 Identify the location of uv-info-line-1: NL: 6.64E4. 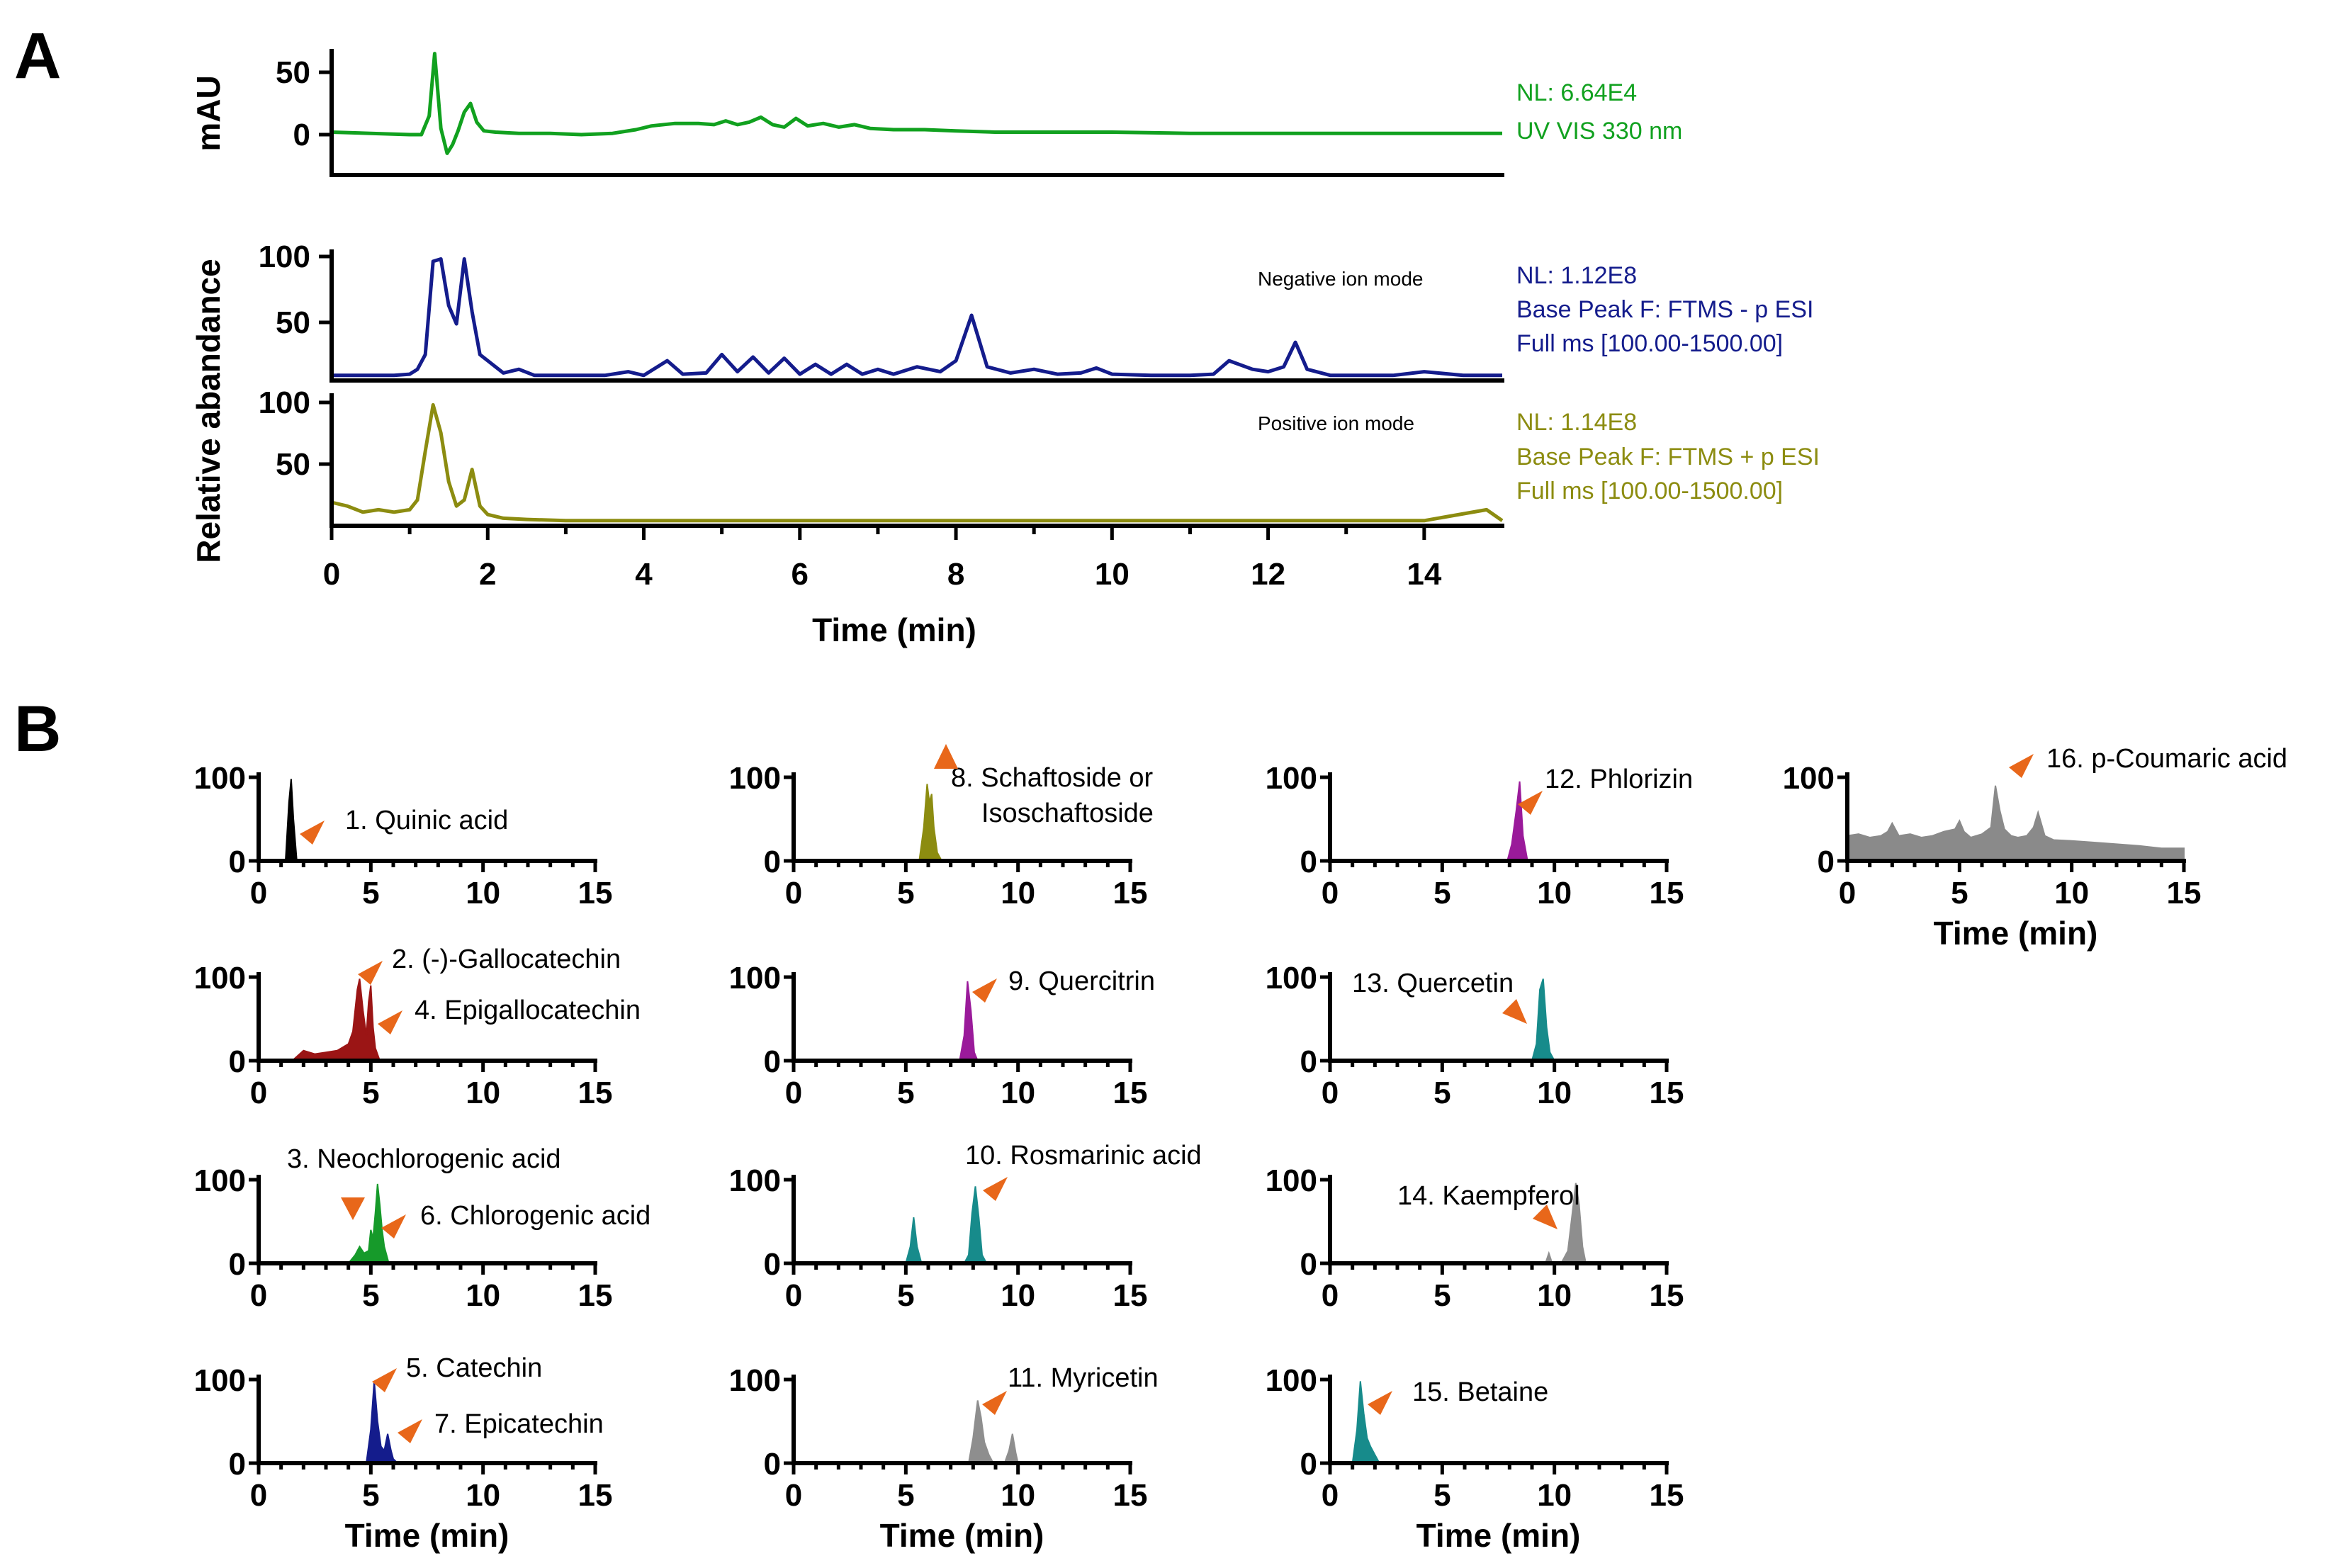
(1577, 92).